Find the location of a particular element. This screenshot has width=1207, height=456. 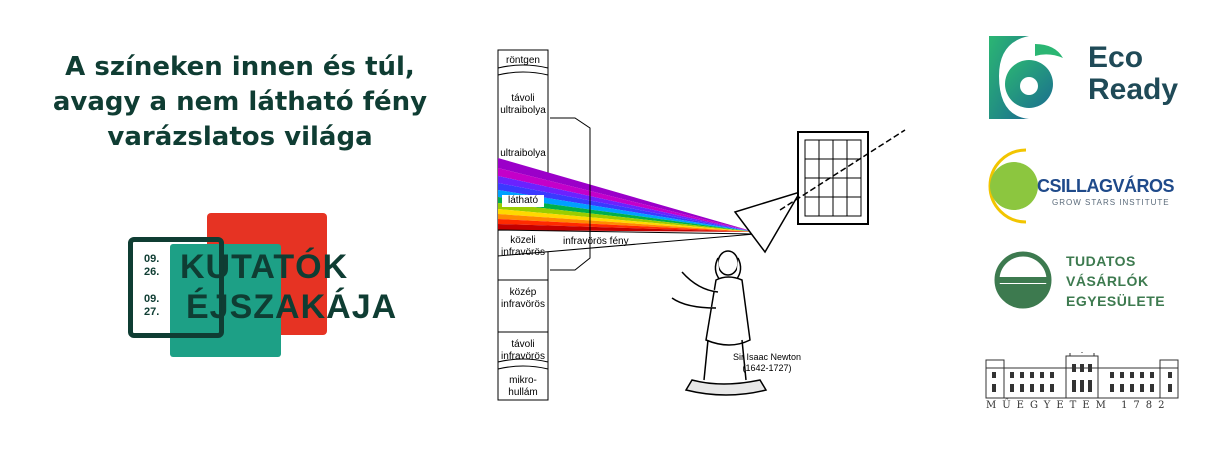

band-label-mid-ir: közép infravörös is located at coordinates (523, 299).